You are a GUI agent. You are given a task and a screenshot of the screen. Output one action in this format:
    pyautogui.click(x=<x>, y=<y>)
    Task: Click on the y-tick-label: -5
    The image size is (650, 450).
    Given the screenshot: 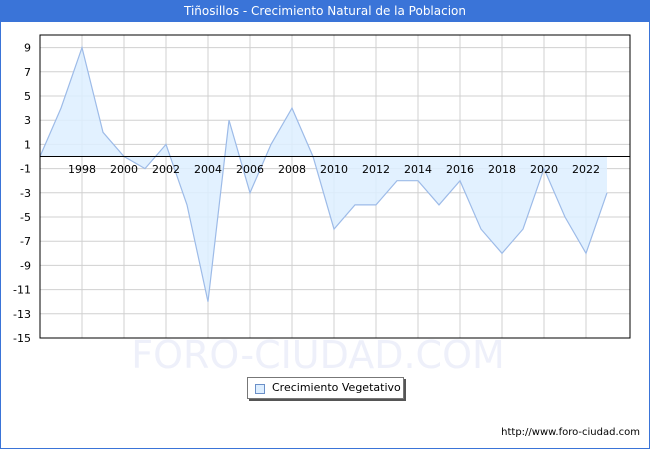 What is the action you would take?
    pyautogui.click(x=25, y=217)
    